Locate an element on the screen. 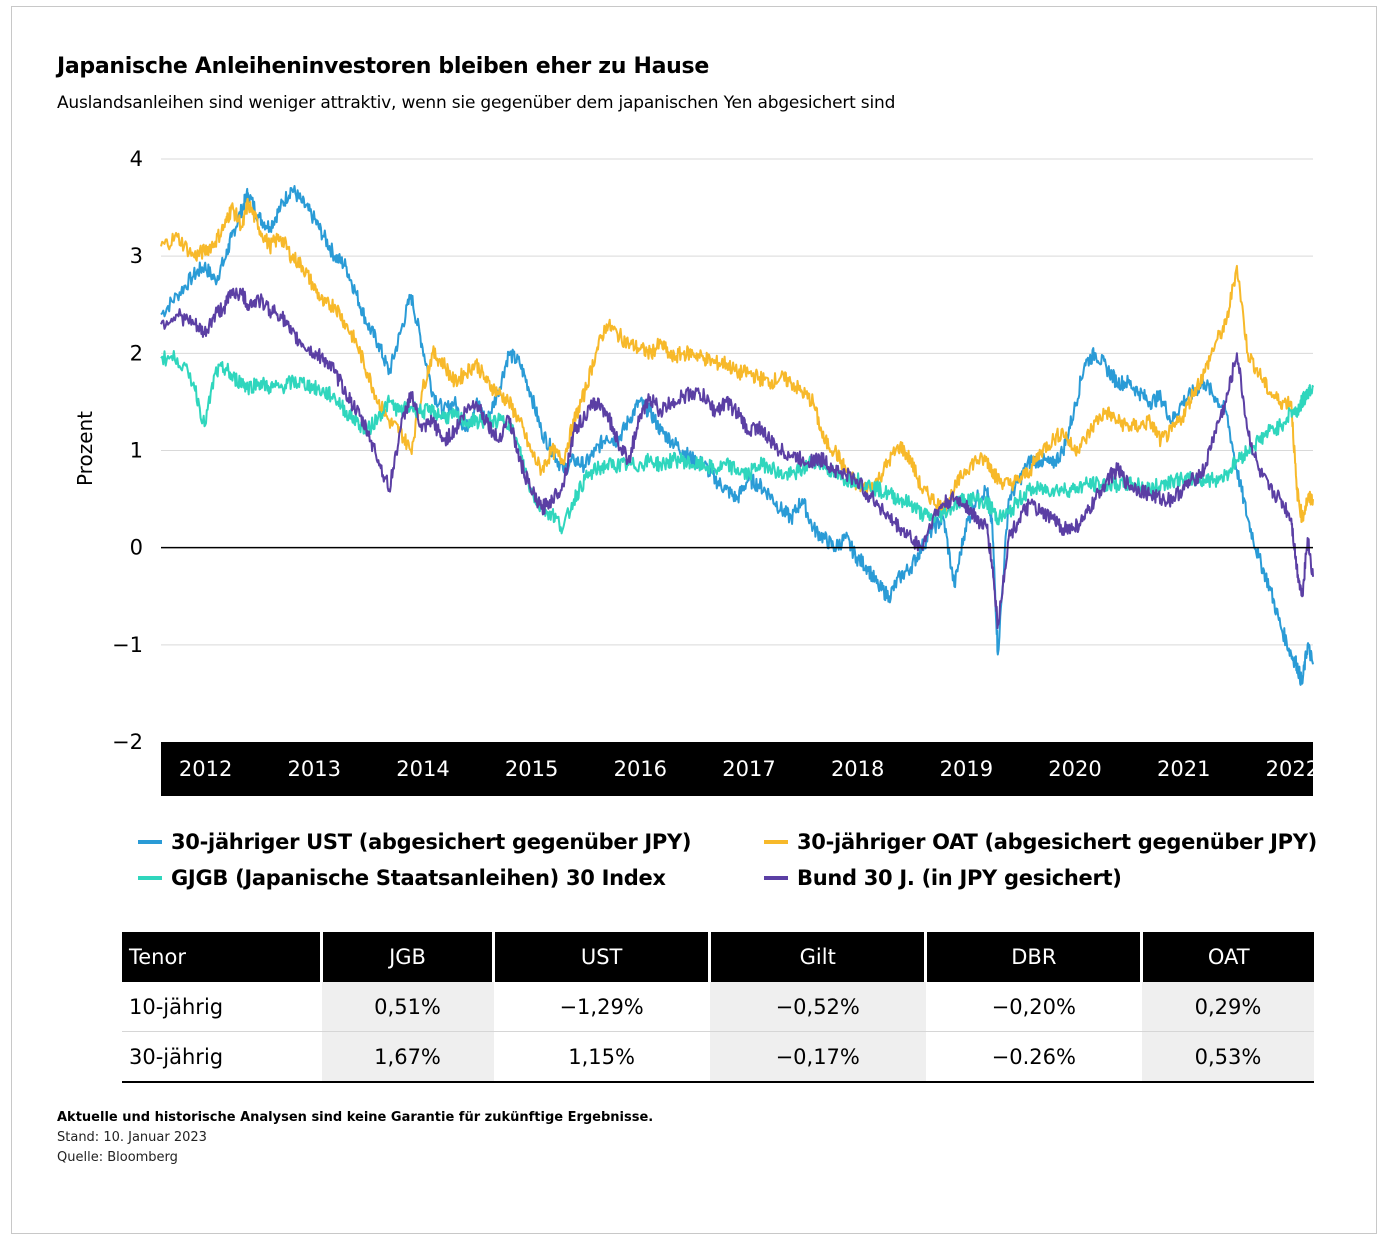 Image resolution: width=1396 pixels, height=1251 pixels. x-axis-band is located at coordinates (737, 769).